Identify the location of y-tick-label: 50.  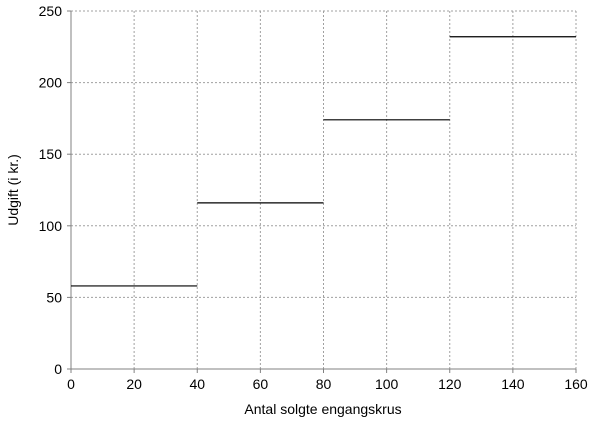
(54, 297).